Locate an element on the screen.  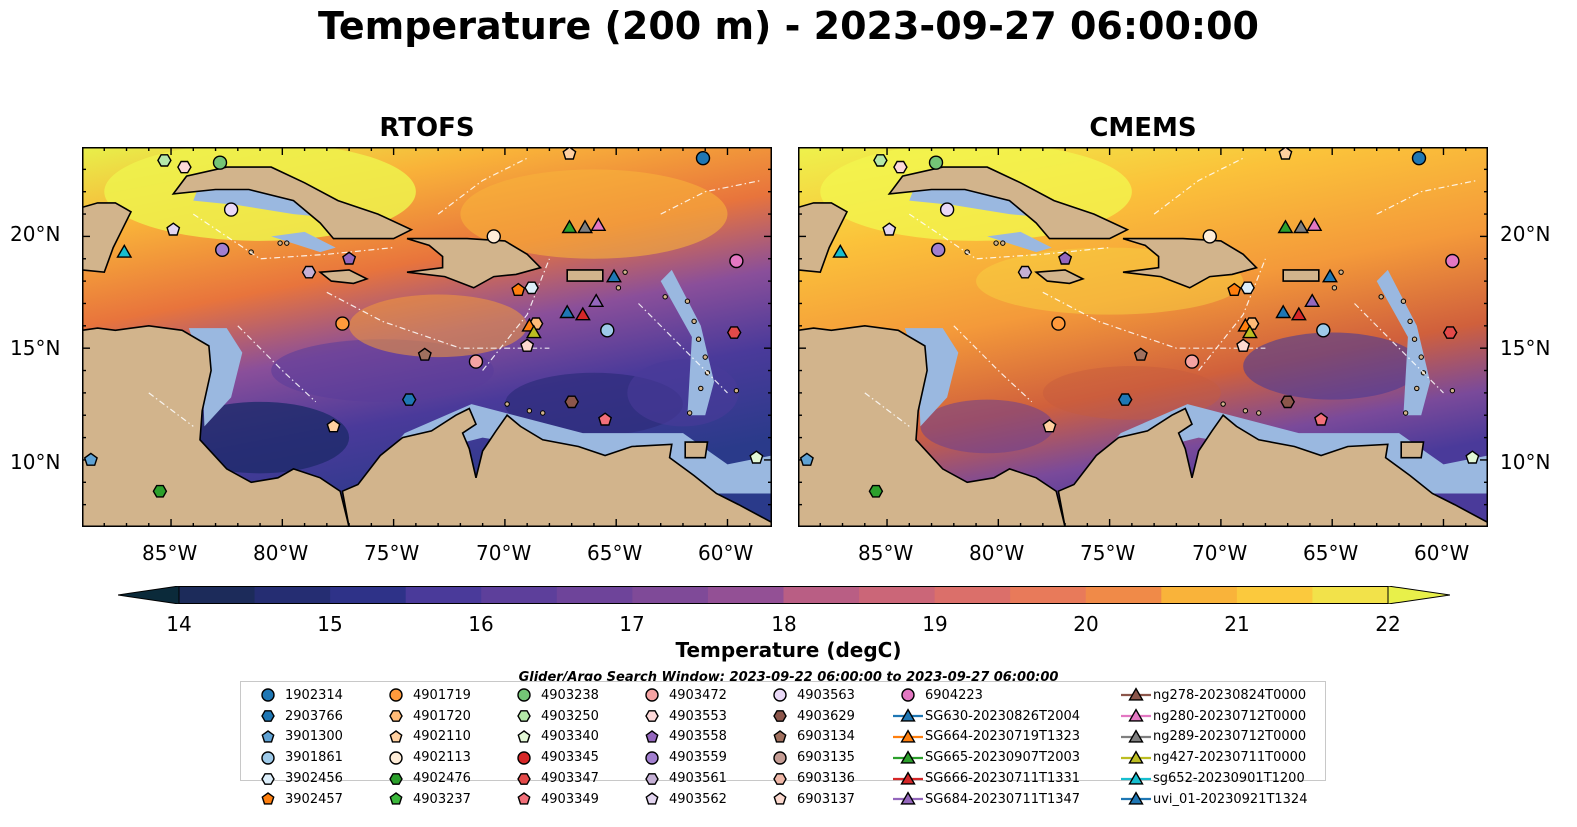
legend-label: SG666-20230711T1331 is located at coordinates (1003, 779).